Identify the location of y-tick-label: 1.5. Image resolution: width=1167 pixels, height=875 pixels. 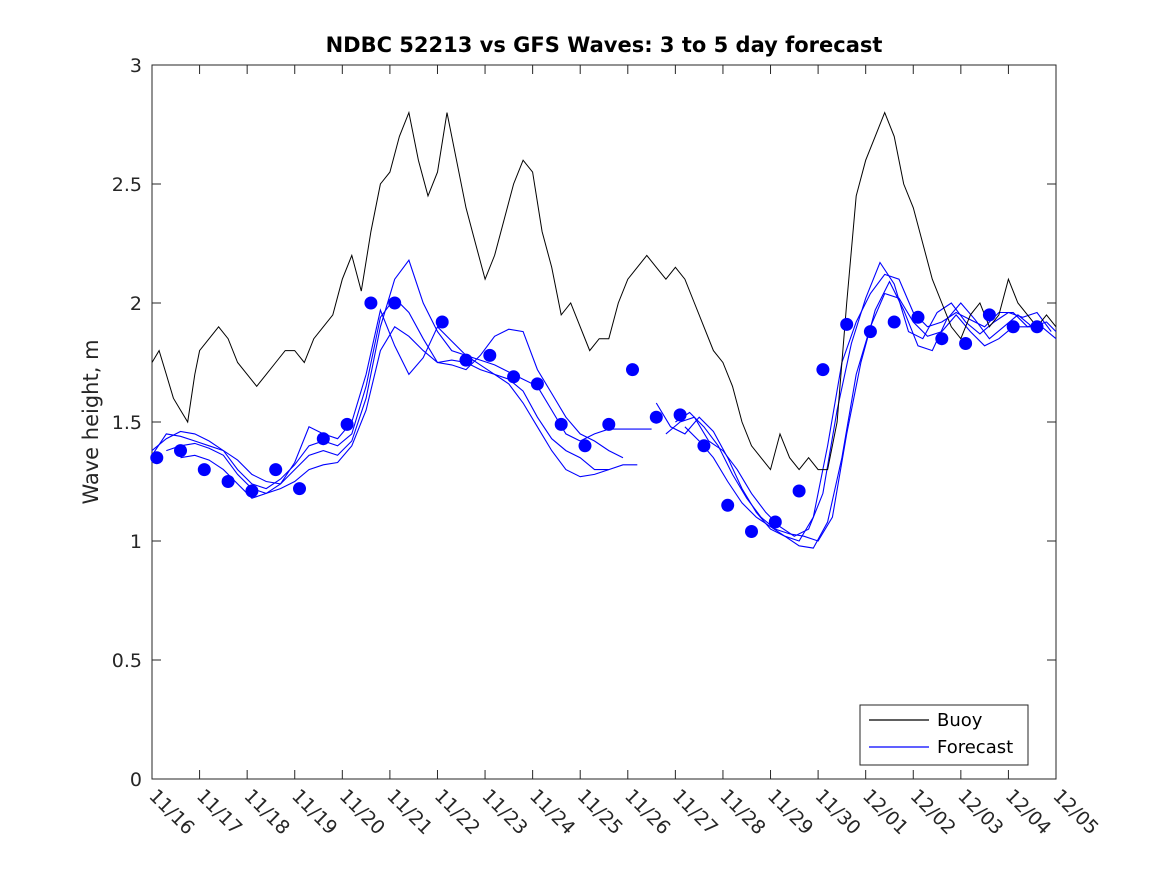
(127, 423).